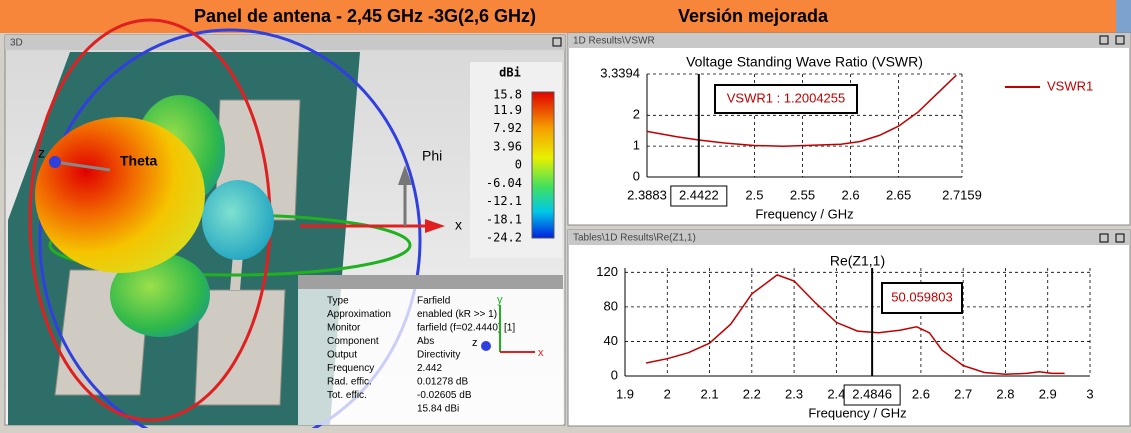  Describe the element at coordinates (565, 16) in the screenshot. I see `header-bar` at that location.